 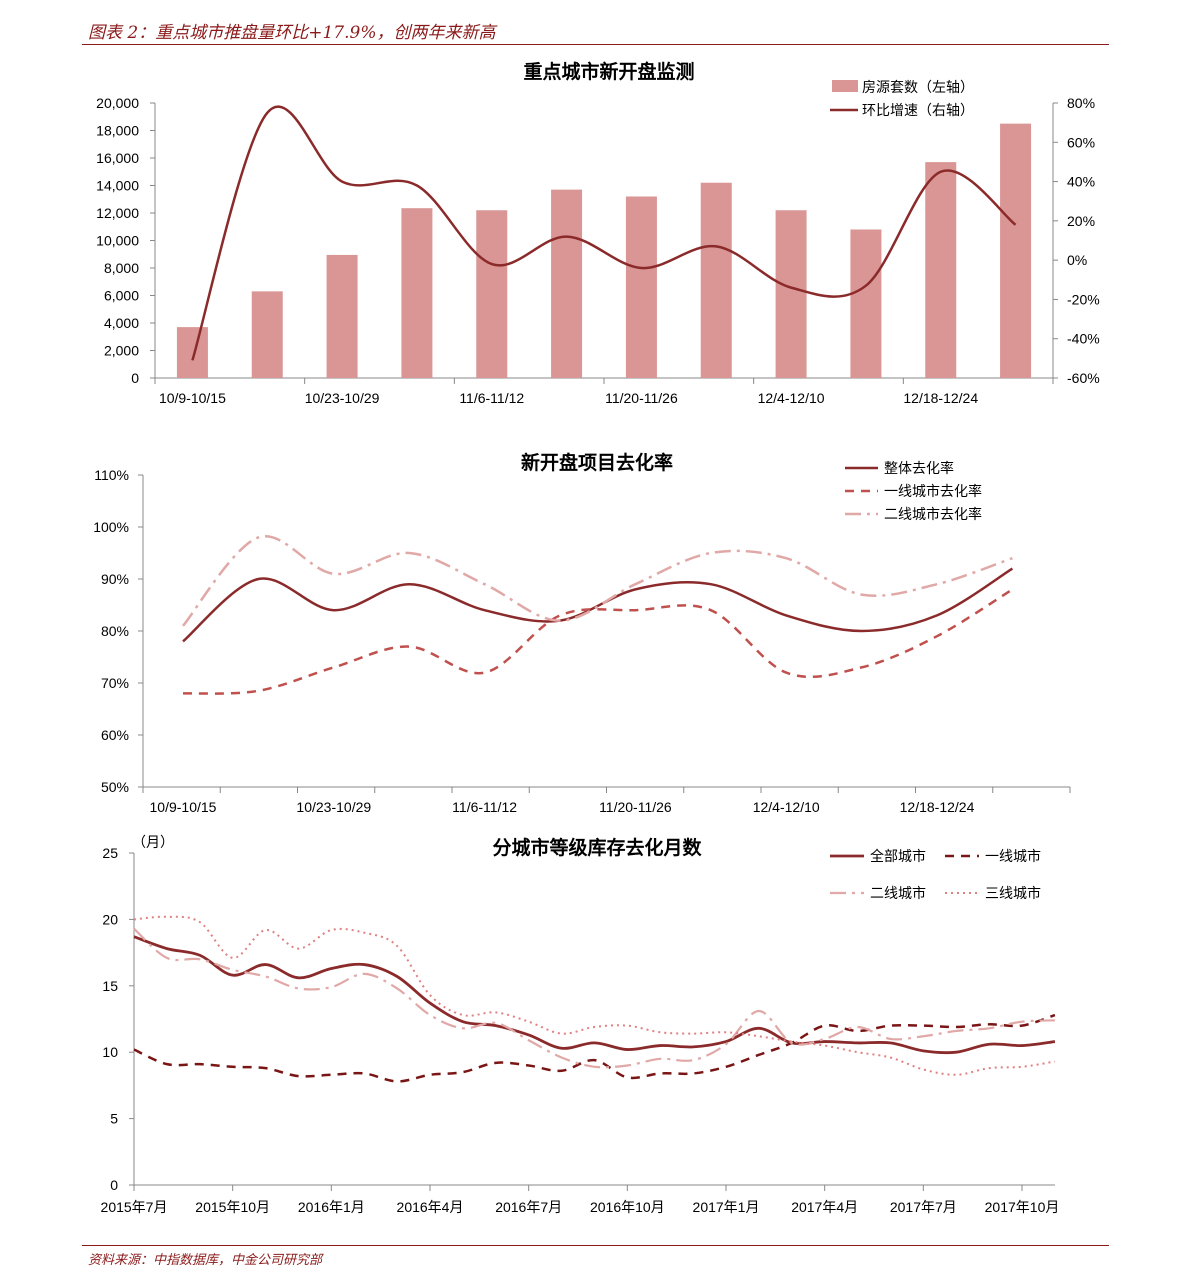 What do you see at coordinates (528, 1207) in the screenshot?
I see `x-tick-label: 2016年7月` at bounding box center [528, 1207].